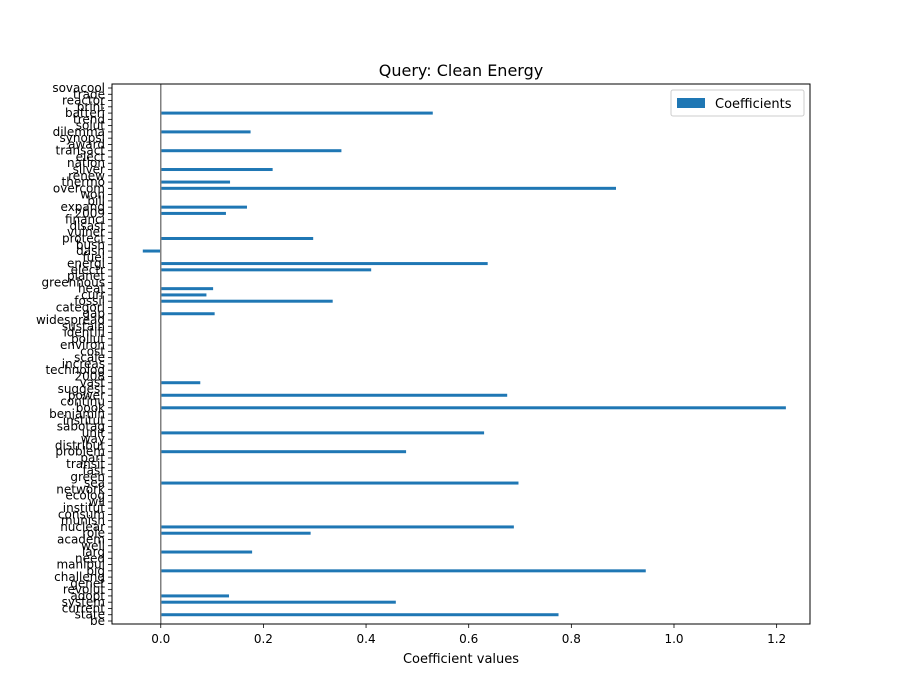 This screenshot has width=900, height=700. I want to click on bar-adopt, so click(195, 596).